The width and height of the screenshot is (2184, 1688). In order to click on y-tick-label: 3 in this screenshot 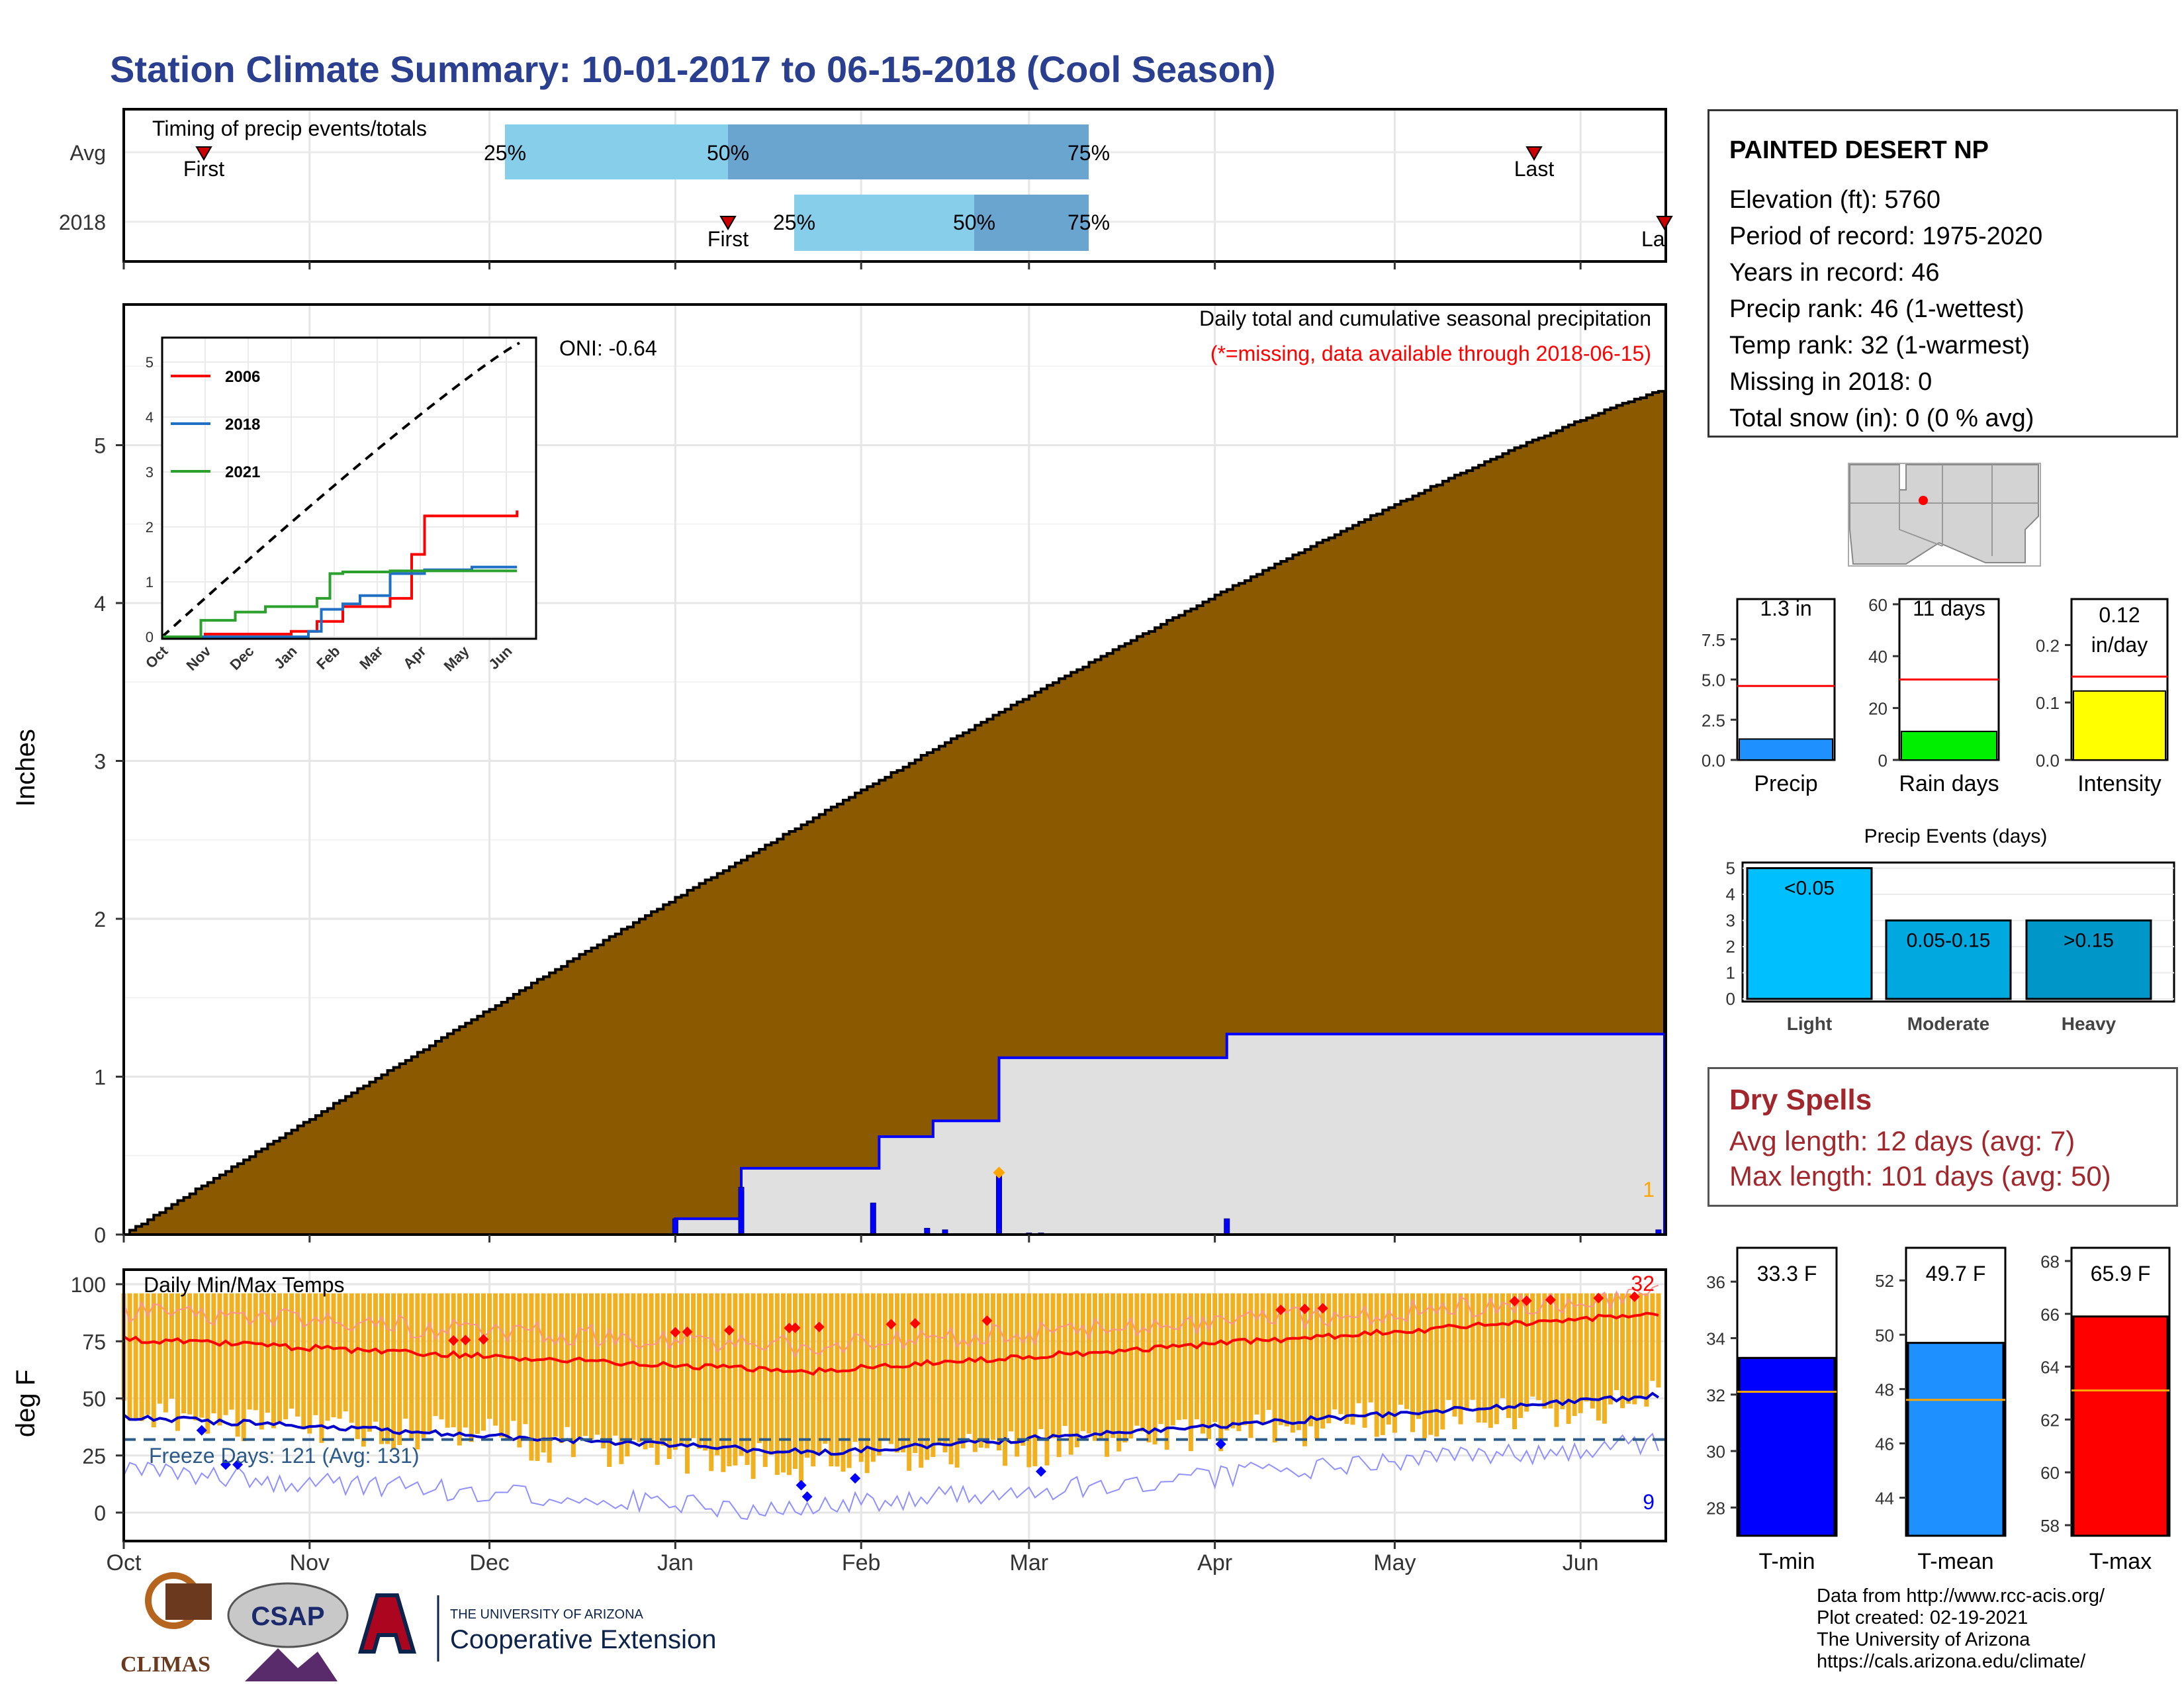, I will do `click(100, 762)`.